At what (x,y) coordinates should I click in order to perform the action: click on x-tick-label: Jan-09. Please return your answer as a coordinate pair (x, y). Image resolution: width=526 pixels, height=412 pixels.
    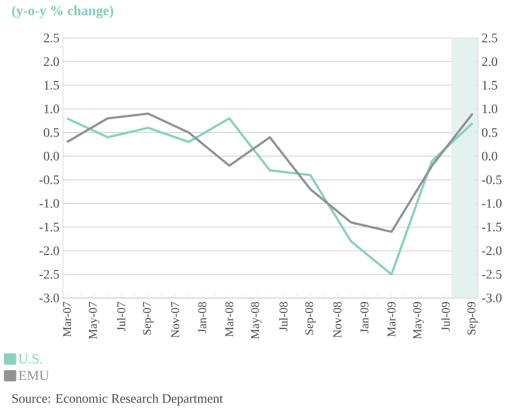
    Looking at the image, I should click on (364, 318).